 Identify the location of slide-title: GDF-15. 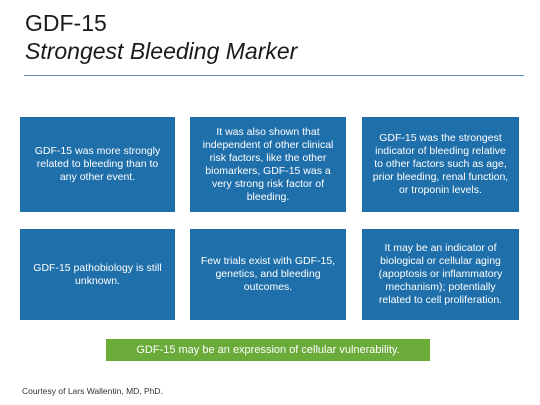
(66, 23).